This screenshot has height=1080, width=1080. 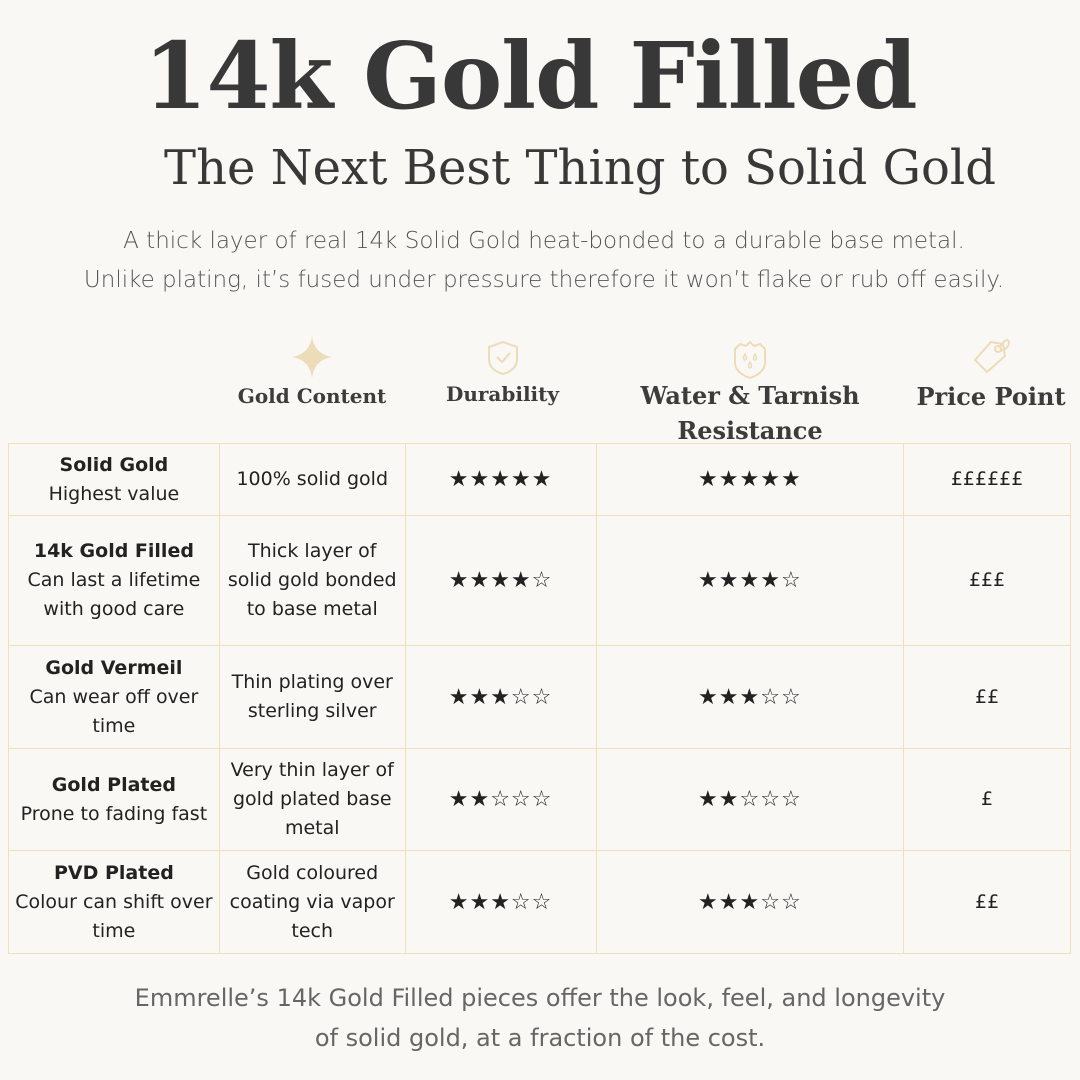 I want to click on shield-droplets-icon, so click(x=750, y=360).